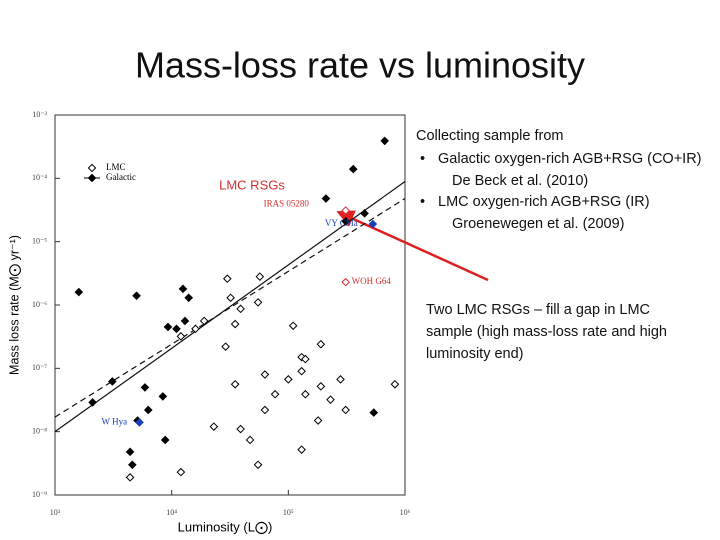 Image resolution: width=720 pixels, height=540 pixels. Describe the element at coordinates (538, 224) in the screenshot. I see `bullet-source: Groenewegen et al. (2009)` at that location.